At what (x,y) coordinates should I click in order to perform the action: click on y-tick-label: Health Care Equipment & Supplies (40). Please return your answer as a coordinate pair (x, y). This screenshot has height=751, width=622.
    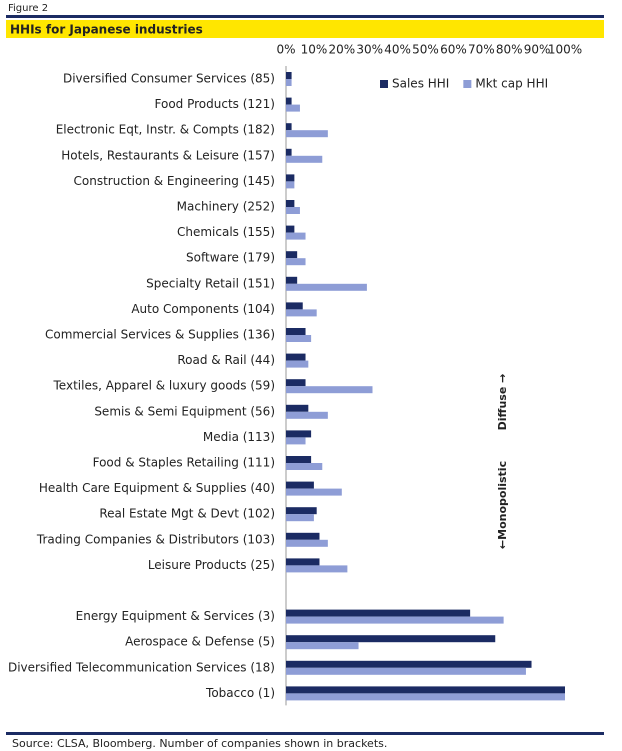
    Looking at the image, I should click on (157, 488).